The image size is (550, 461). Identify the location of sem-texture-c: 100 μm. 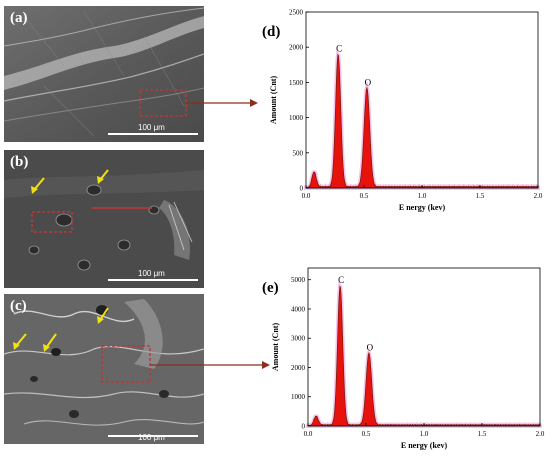
(104, 369).